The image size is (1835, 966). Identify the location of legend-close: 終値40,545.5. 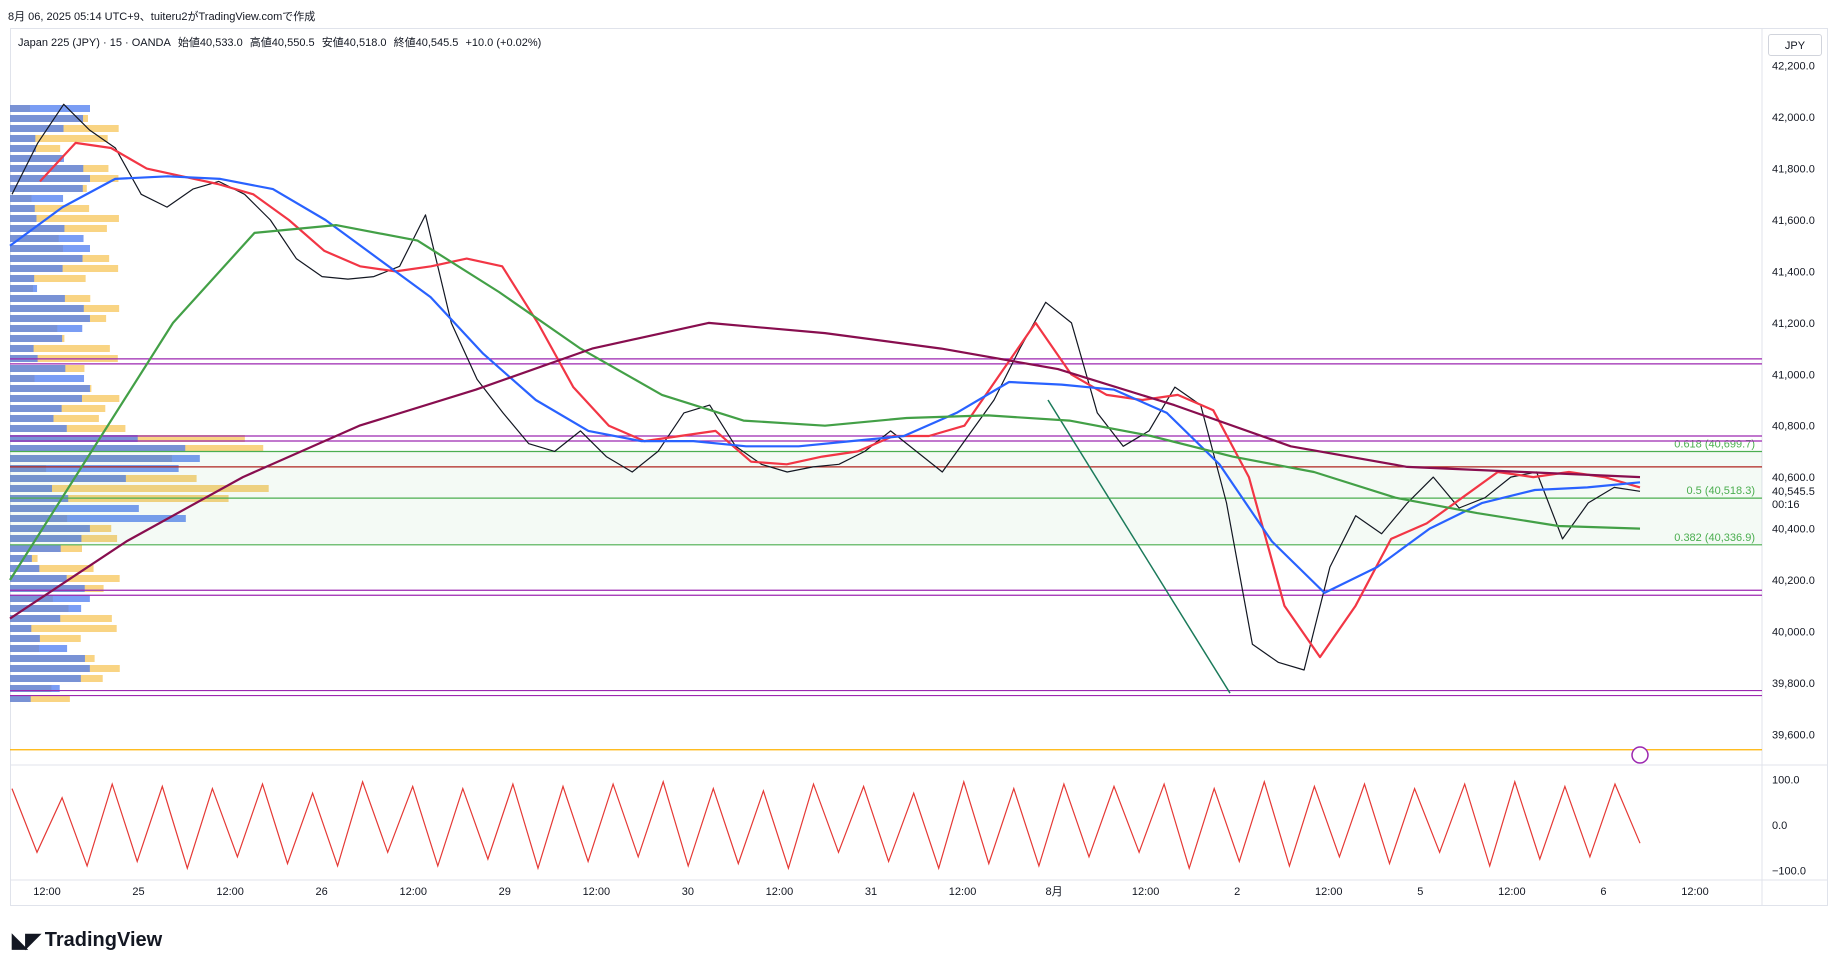
(426, 43).